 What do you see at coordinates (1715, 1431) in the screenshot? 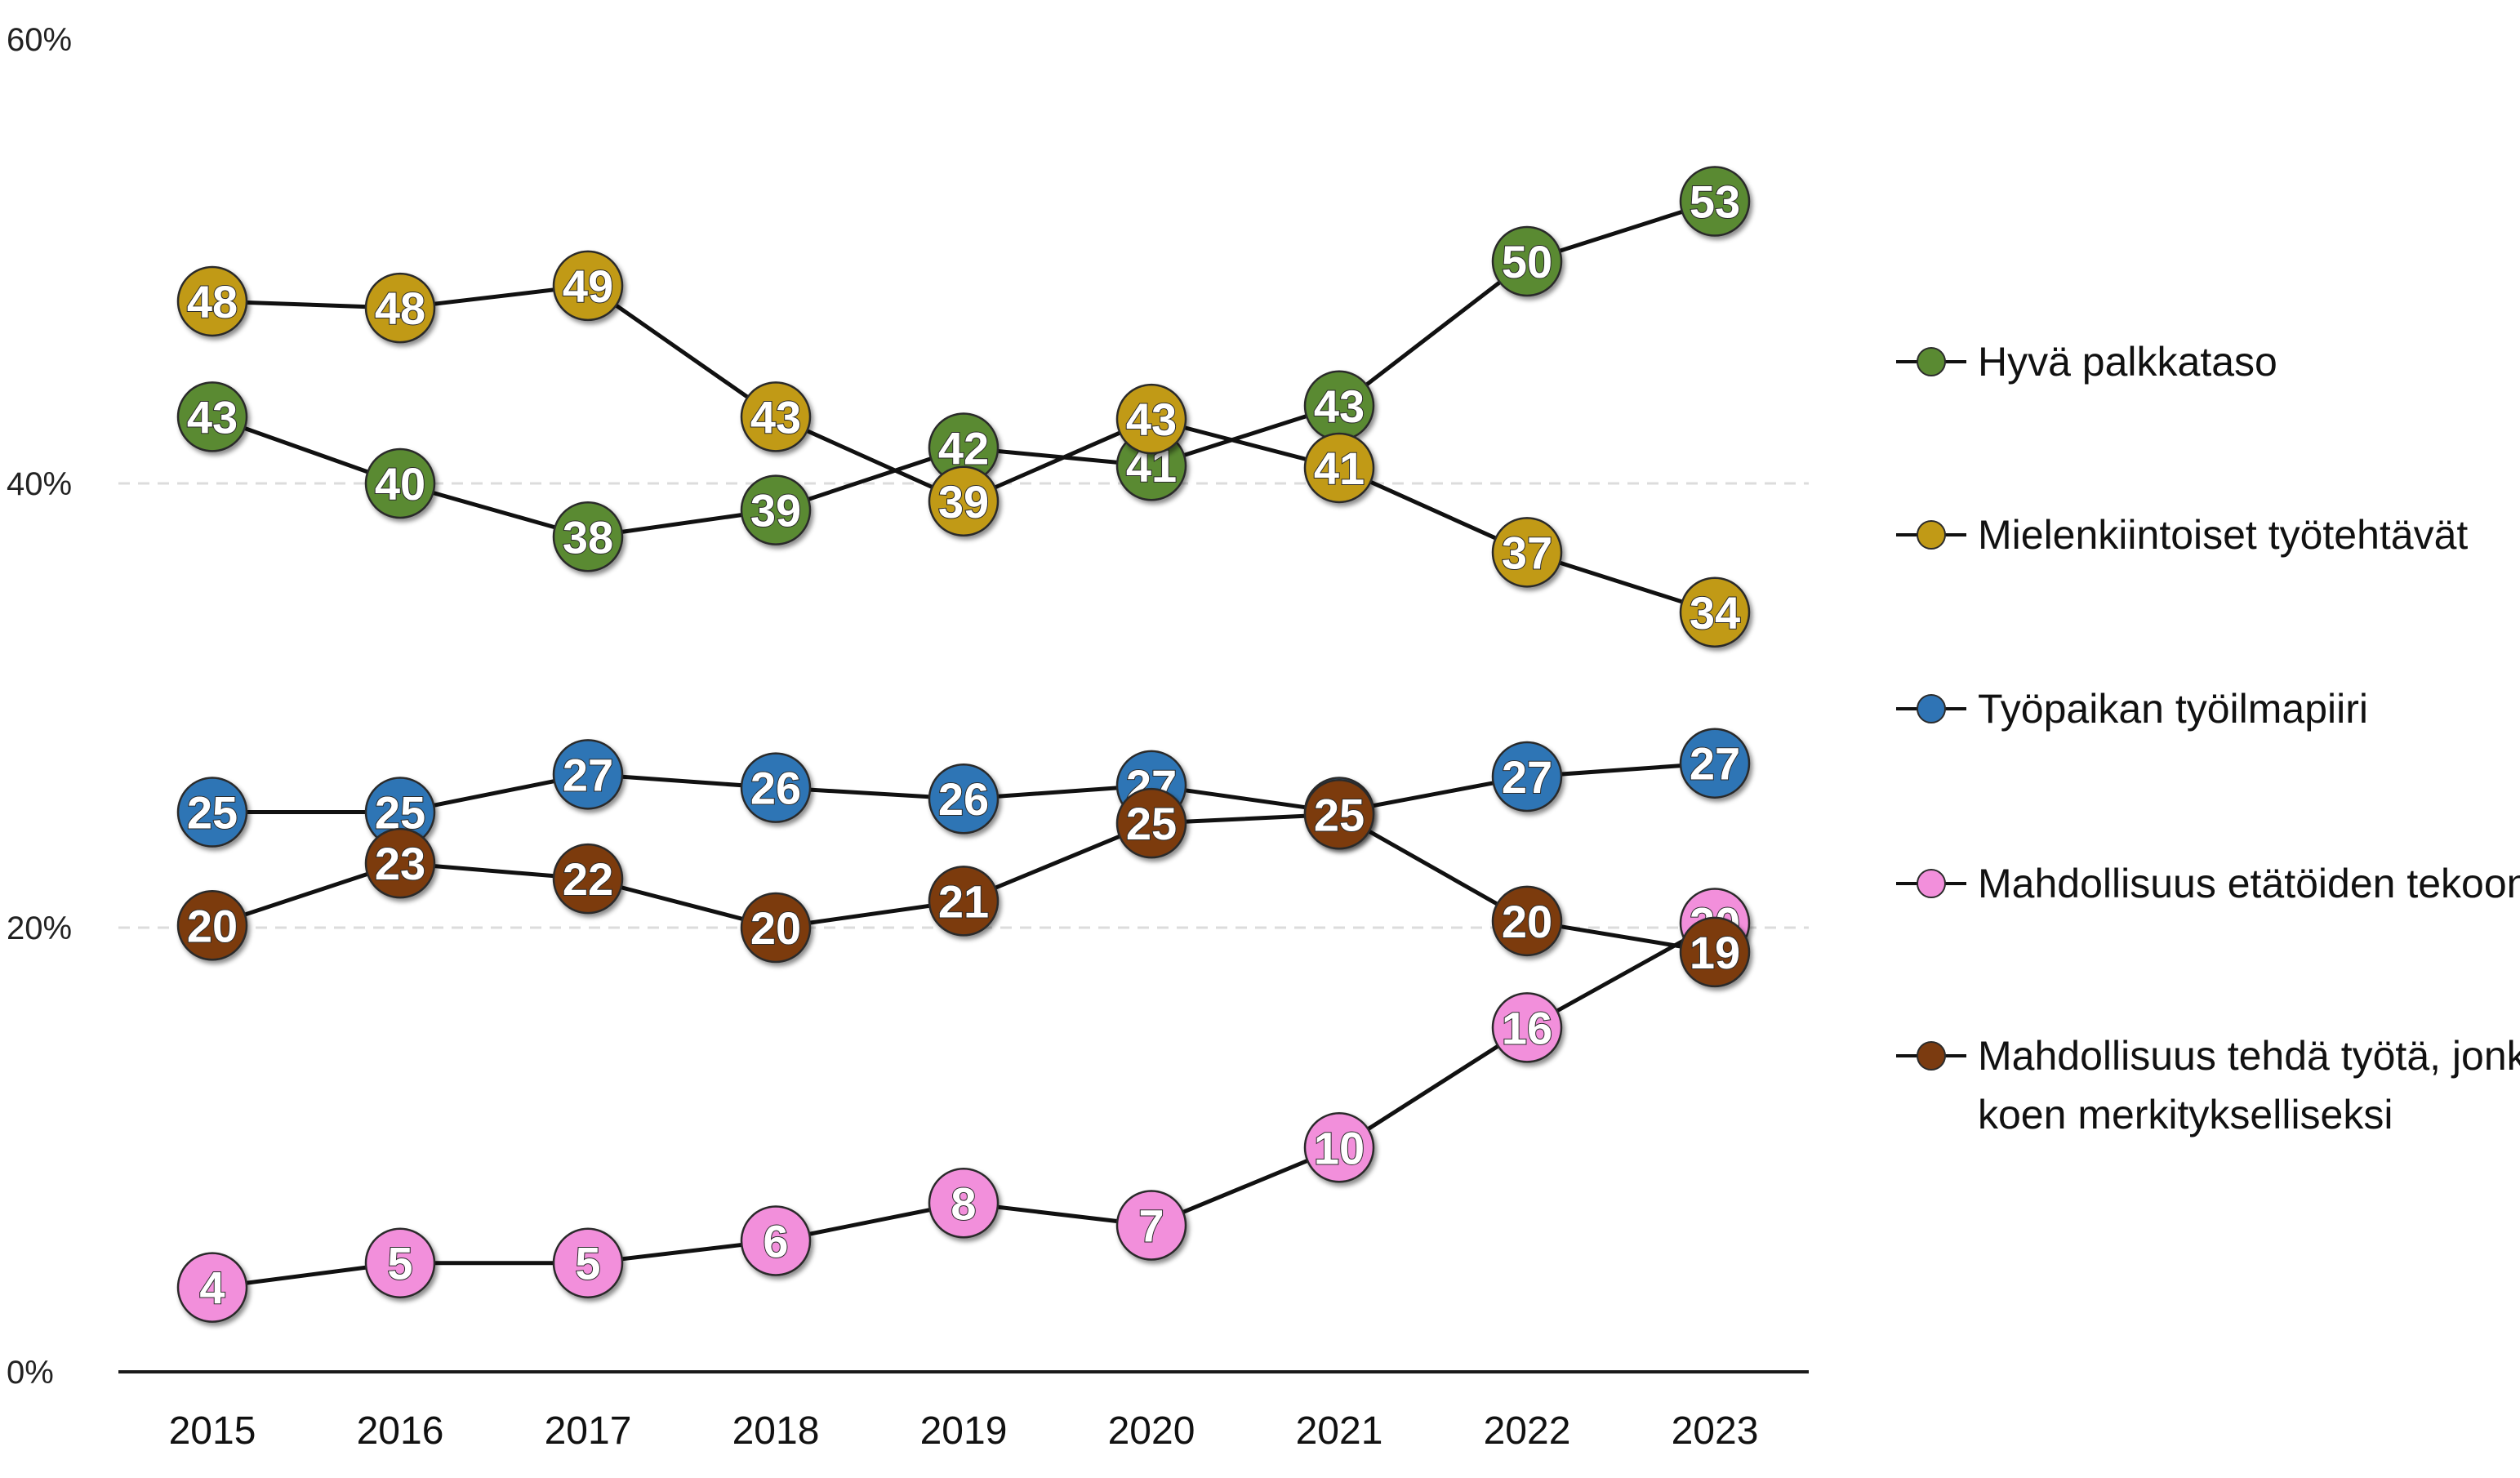
I see `x-tick-label: 2023` at bounding box center [1715, 1431].